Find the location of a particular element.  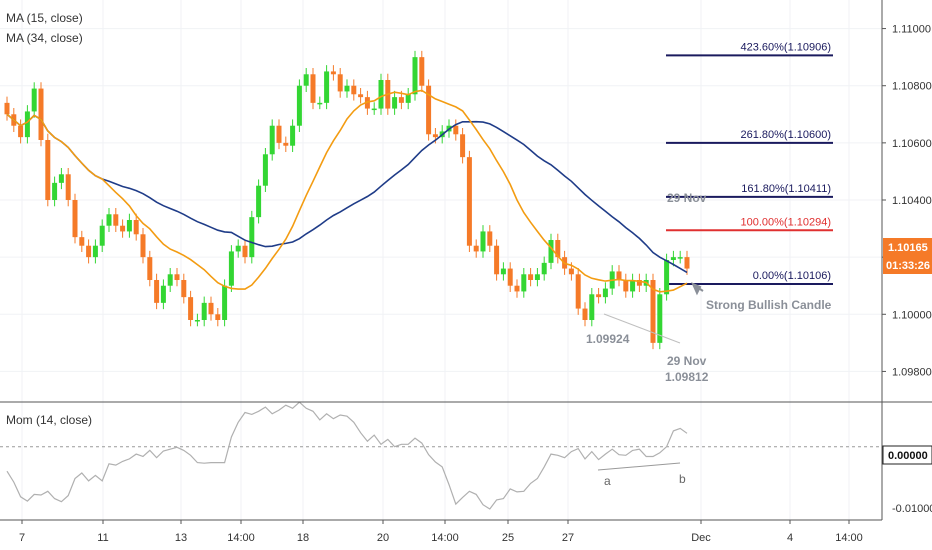

y-tick-label: 1.10600 is located at coordinates (912, 144).